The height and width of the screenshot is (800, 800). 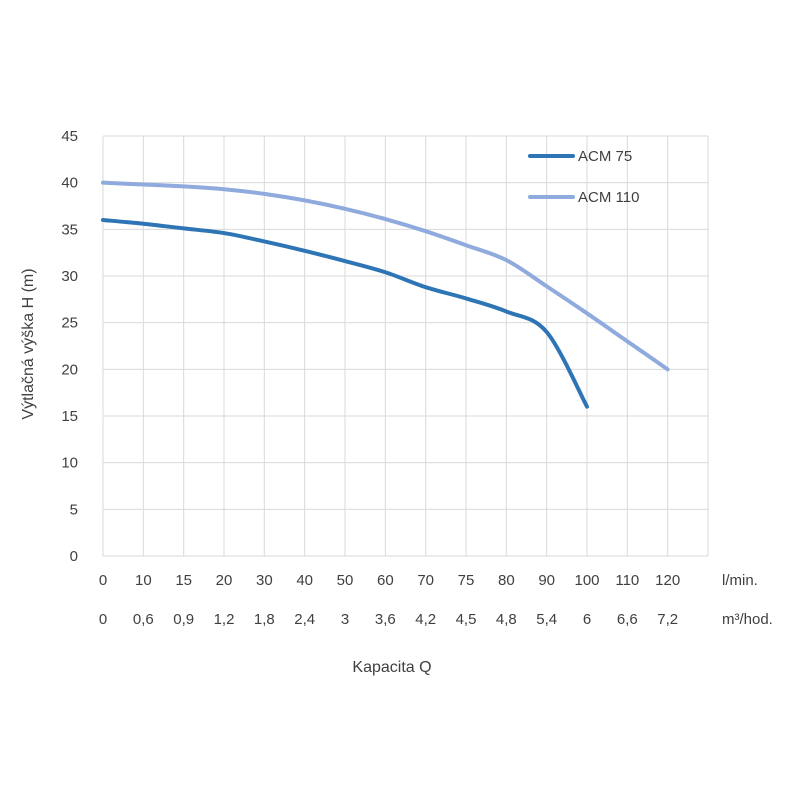 I want to click on x-tick-label-lmin: 10, so click(x=143, y=580).